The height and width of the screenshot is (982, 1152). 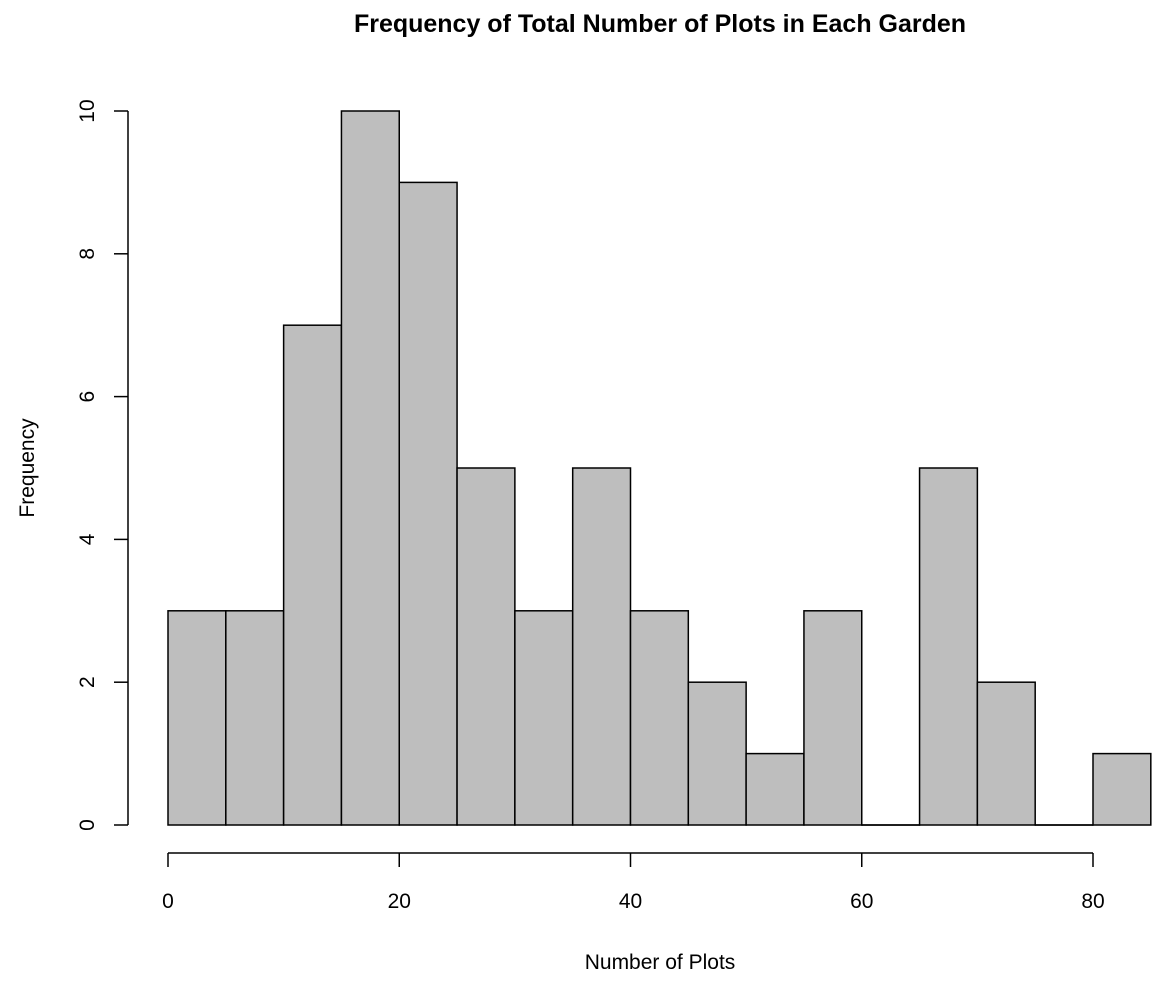 What do you see at coordinates (630, 901) in the screenshot?
I see `x-tick-label: 40` at bounding box center [630, 901].